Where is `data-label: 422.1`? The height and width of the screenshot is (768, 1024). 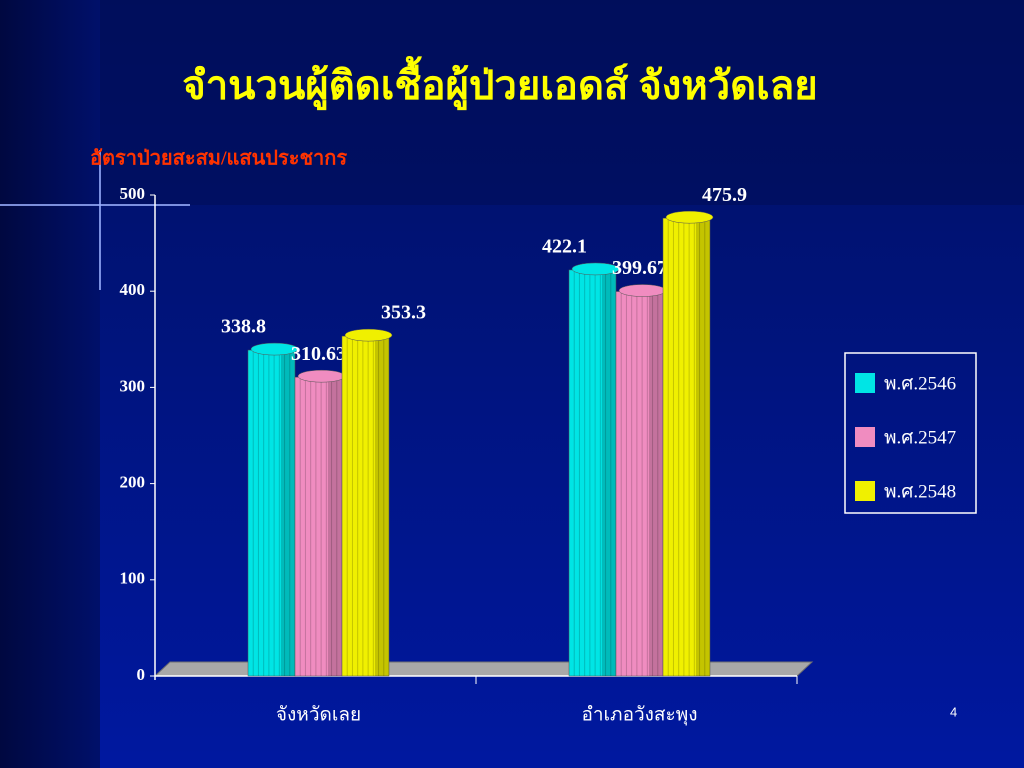
data-label: 422.1 is located at coordinates (564, 247).